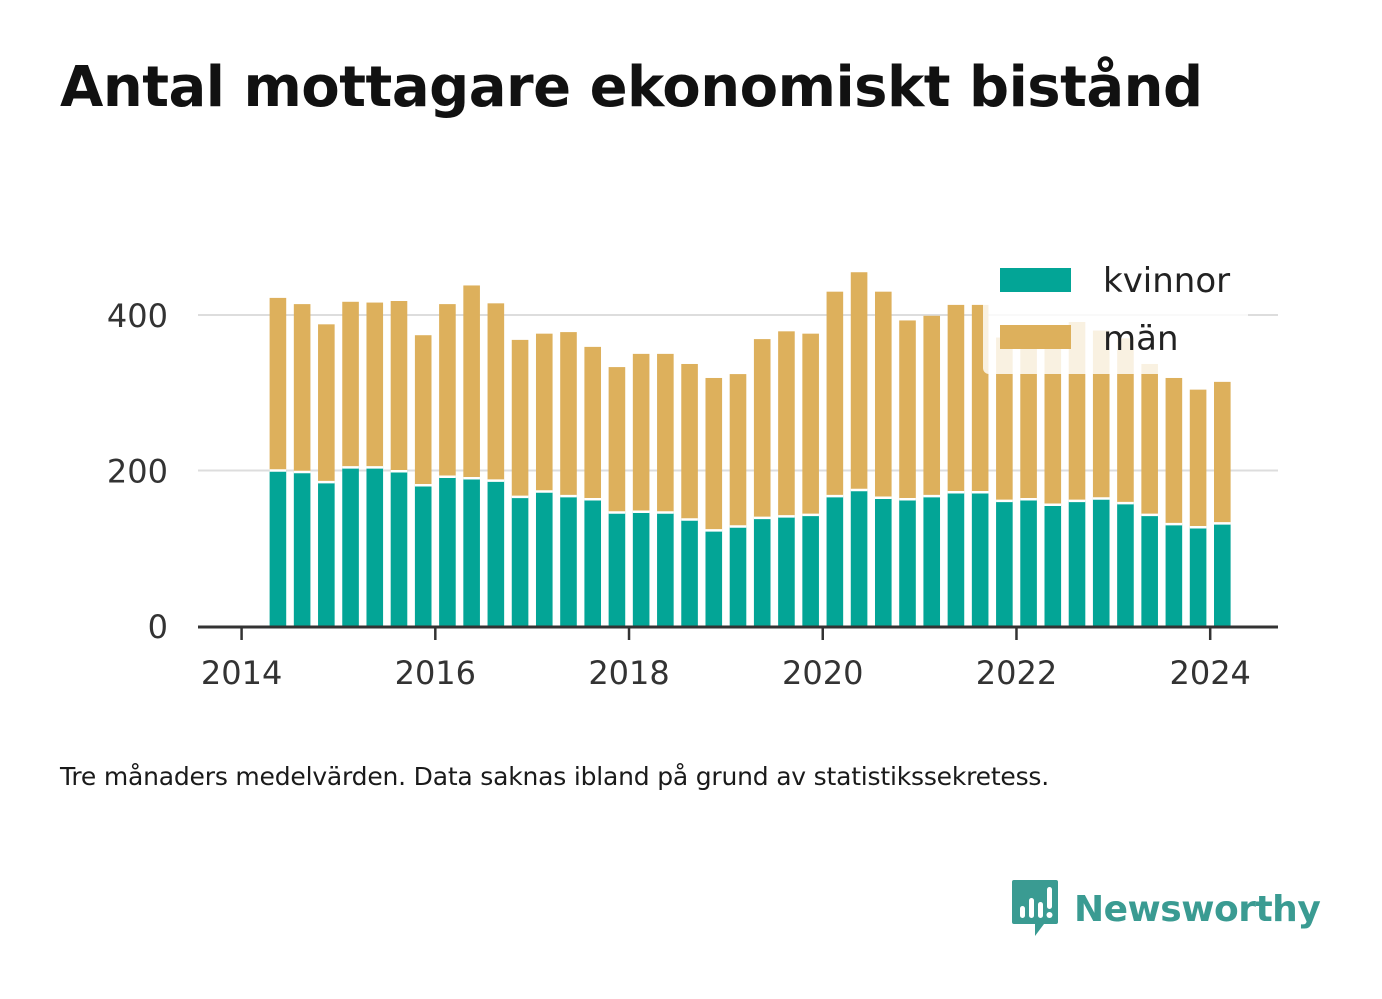 The height and width of the screenshot is (999, 1382). Describe the element at coordinates (1166, 281) in the screenshot. I see `legend-label-kvinnor: kvinnor` at that location.